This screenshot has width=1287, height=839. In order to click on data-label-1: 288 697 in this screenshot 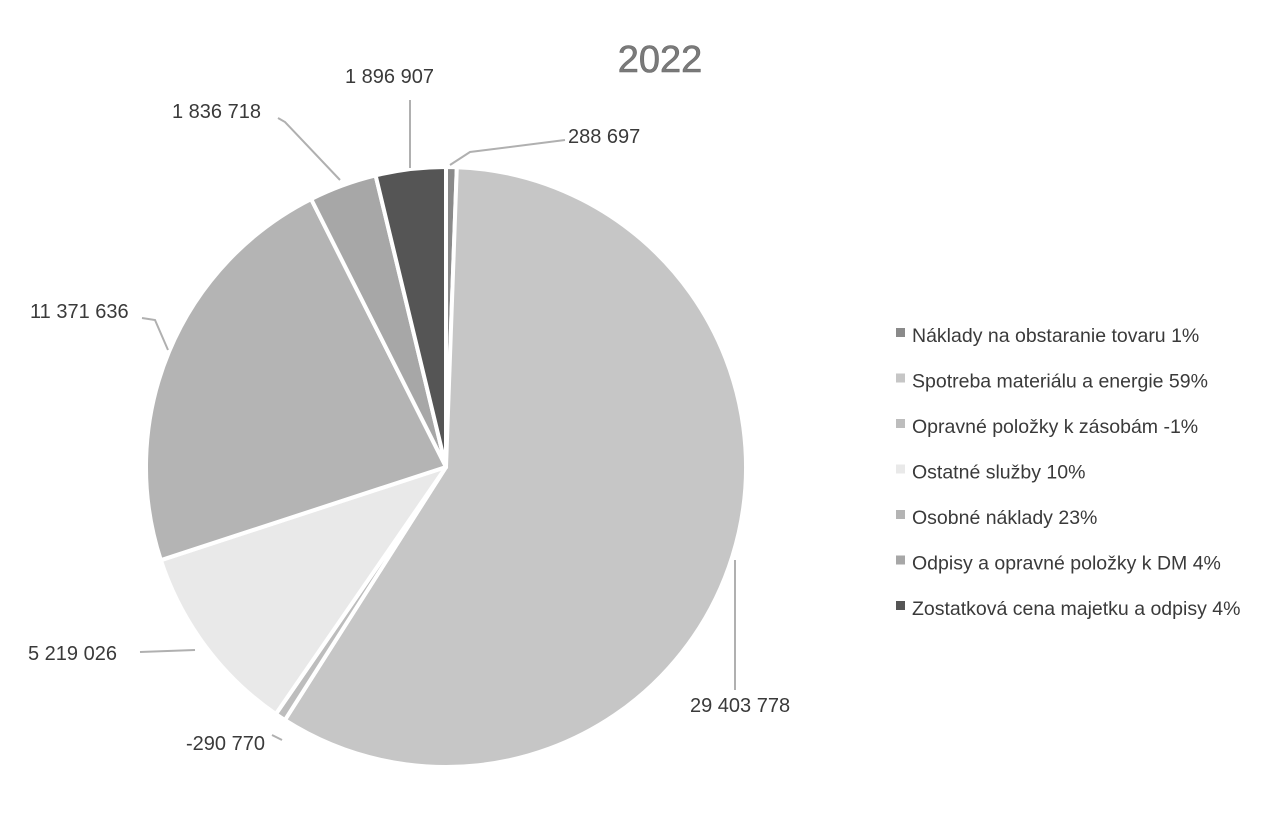, I will do `click(604, 137)`.